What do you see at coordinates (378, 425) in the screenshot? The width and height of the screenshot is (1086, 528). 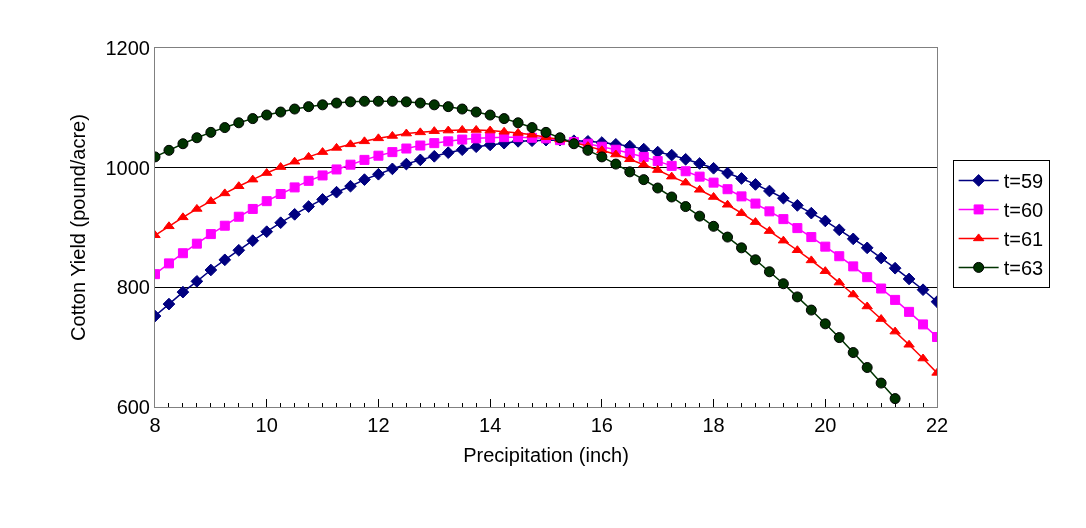 I see `x-tick-label: 12` at bounding box center [378, 425].